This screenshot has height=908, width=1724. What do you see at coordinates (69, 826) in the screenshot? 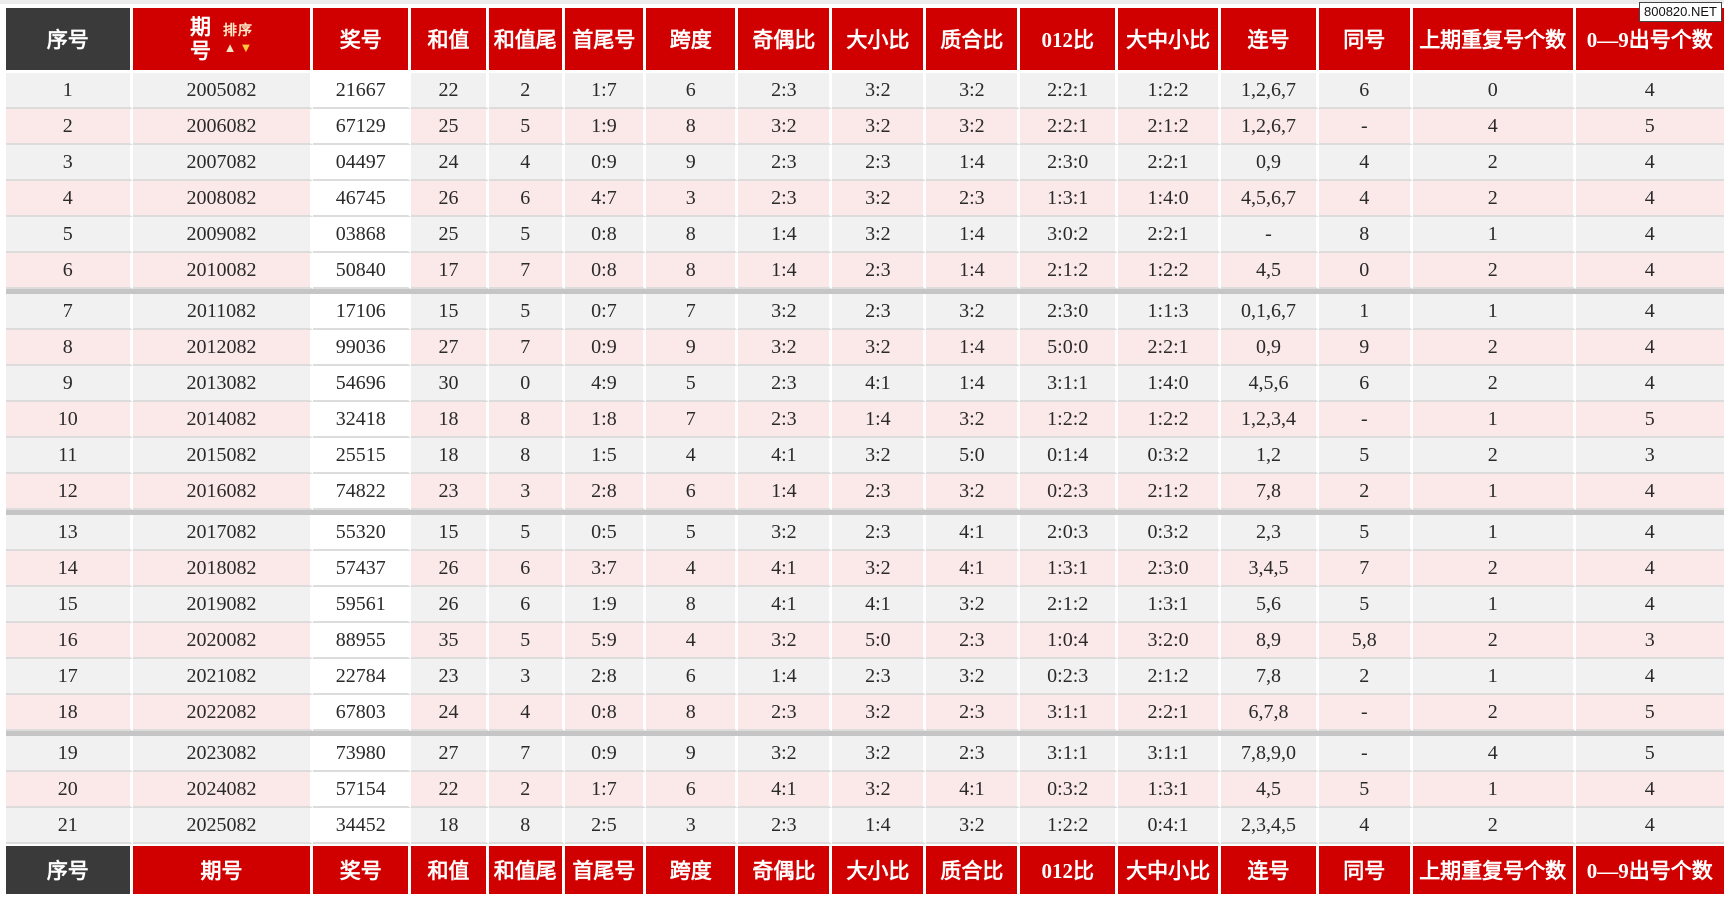
I see `table-cell: 21` at bounding box center [69, 826].